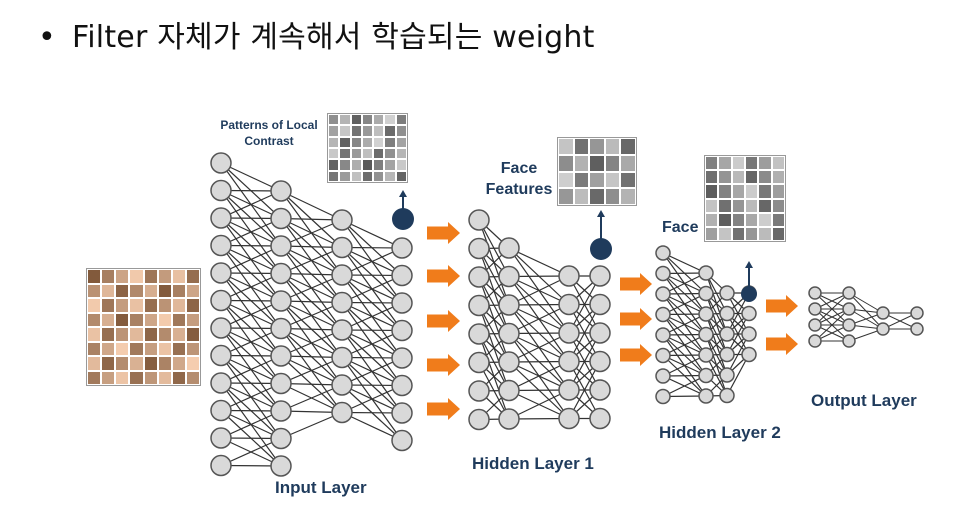 The height and width of the screenshot is (531, 971). What do you see at coordinates (601, 213) in the screenshot?
I see `feature-arrow-head` at bounding box center [601, 213].